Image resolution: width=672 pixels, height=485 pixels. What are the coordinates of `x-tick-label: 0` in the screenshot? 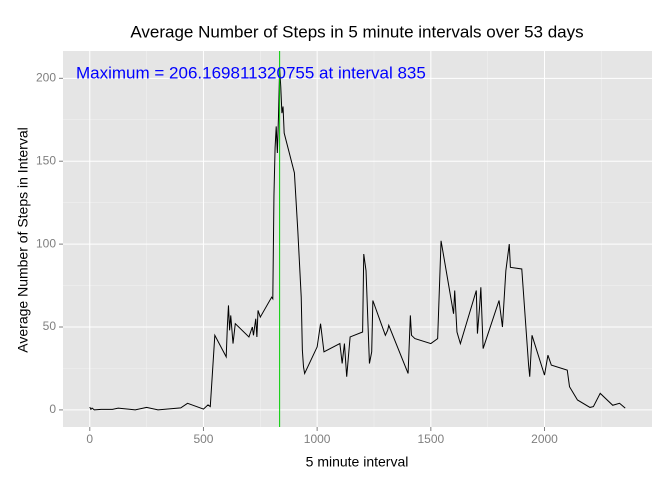 It's located at (89, 439).